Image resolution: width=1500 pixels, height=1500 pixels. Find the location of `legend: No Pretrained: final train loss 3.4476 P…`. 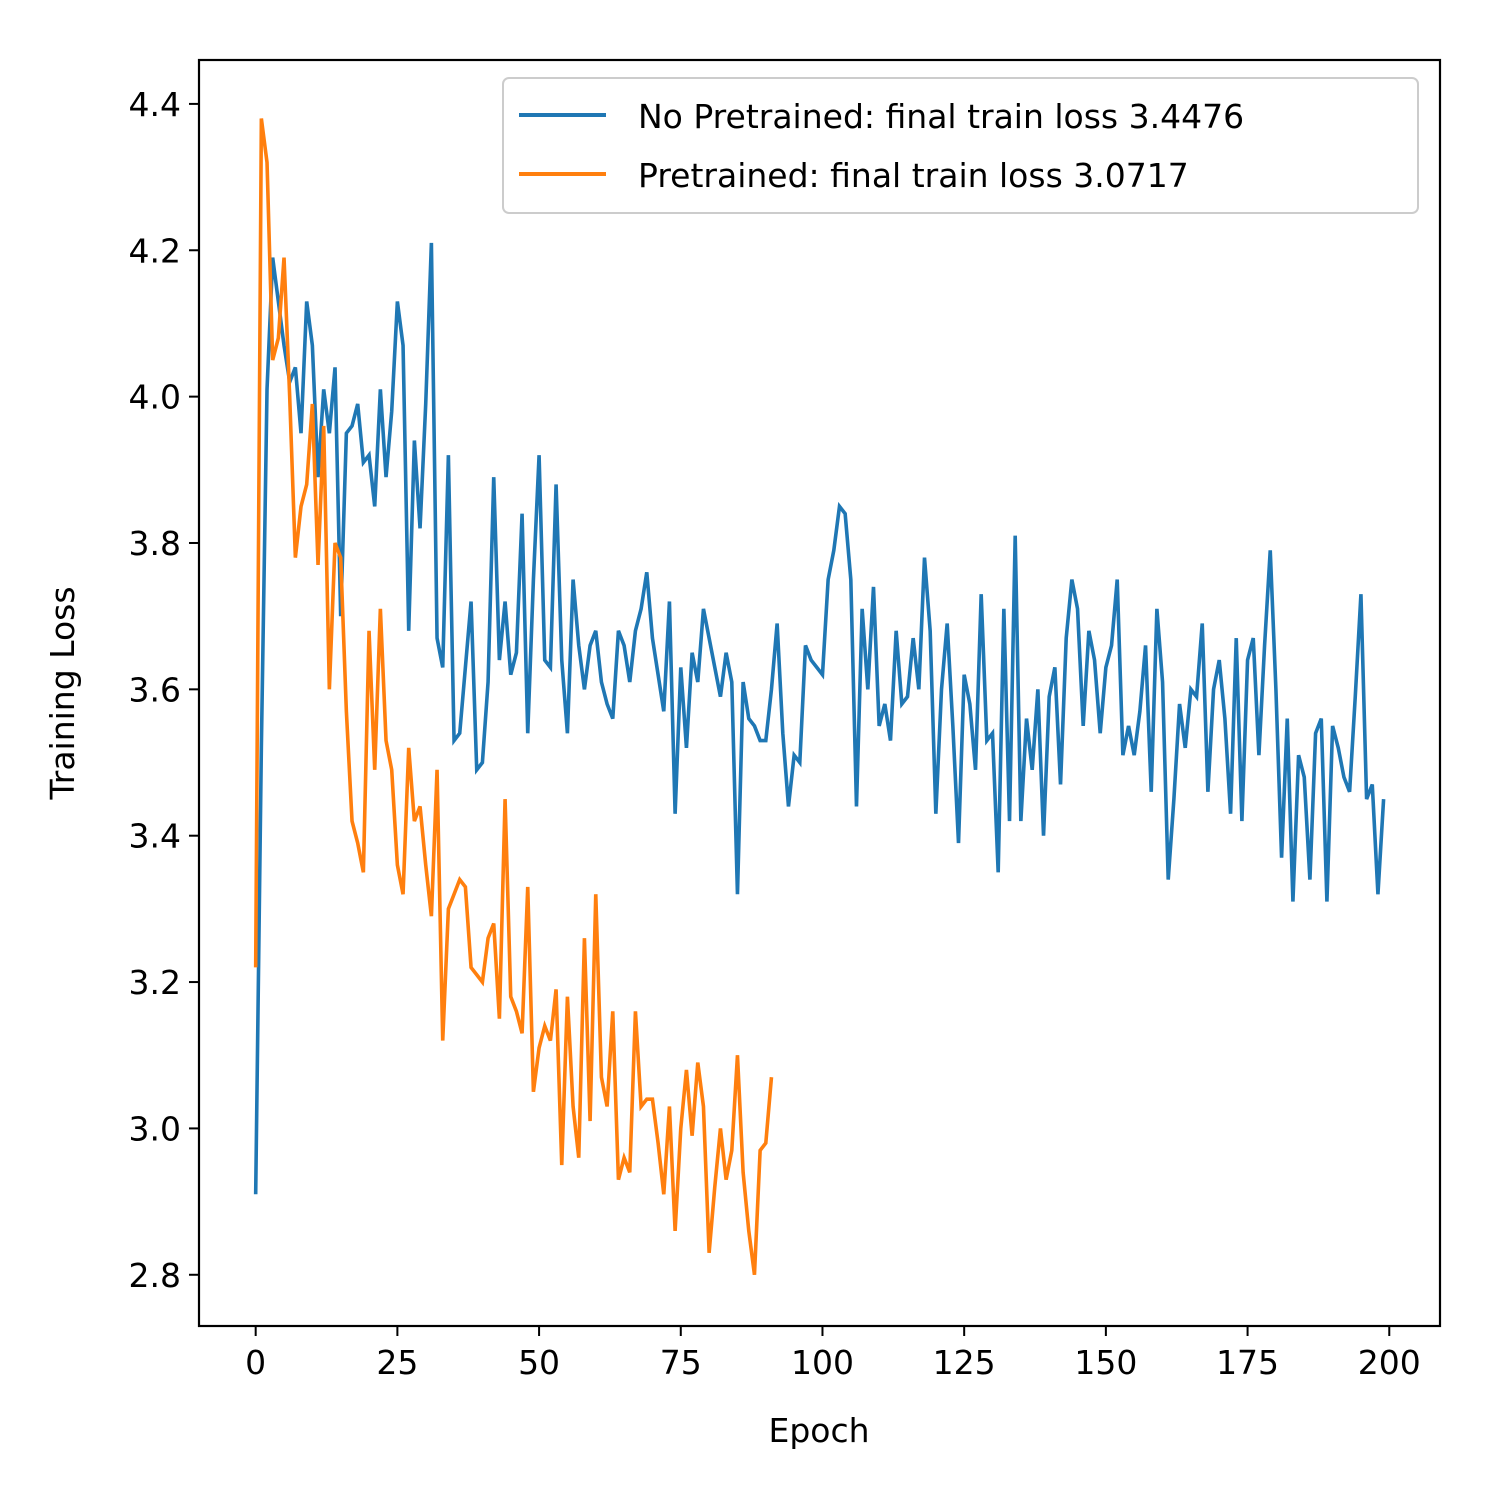

legend: No Pretrained: final train loss 3.4476 P… is located at coordinates (960, 145).